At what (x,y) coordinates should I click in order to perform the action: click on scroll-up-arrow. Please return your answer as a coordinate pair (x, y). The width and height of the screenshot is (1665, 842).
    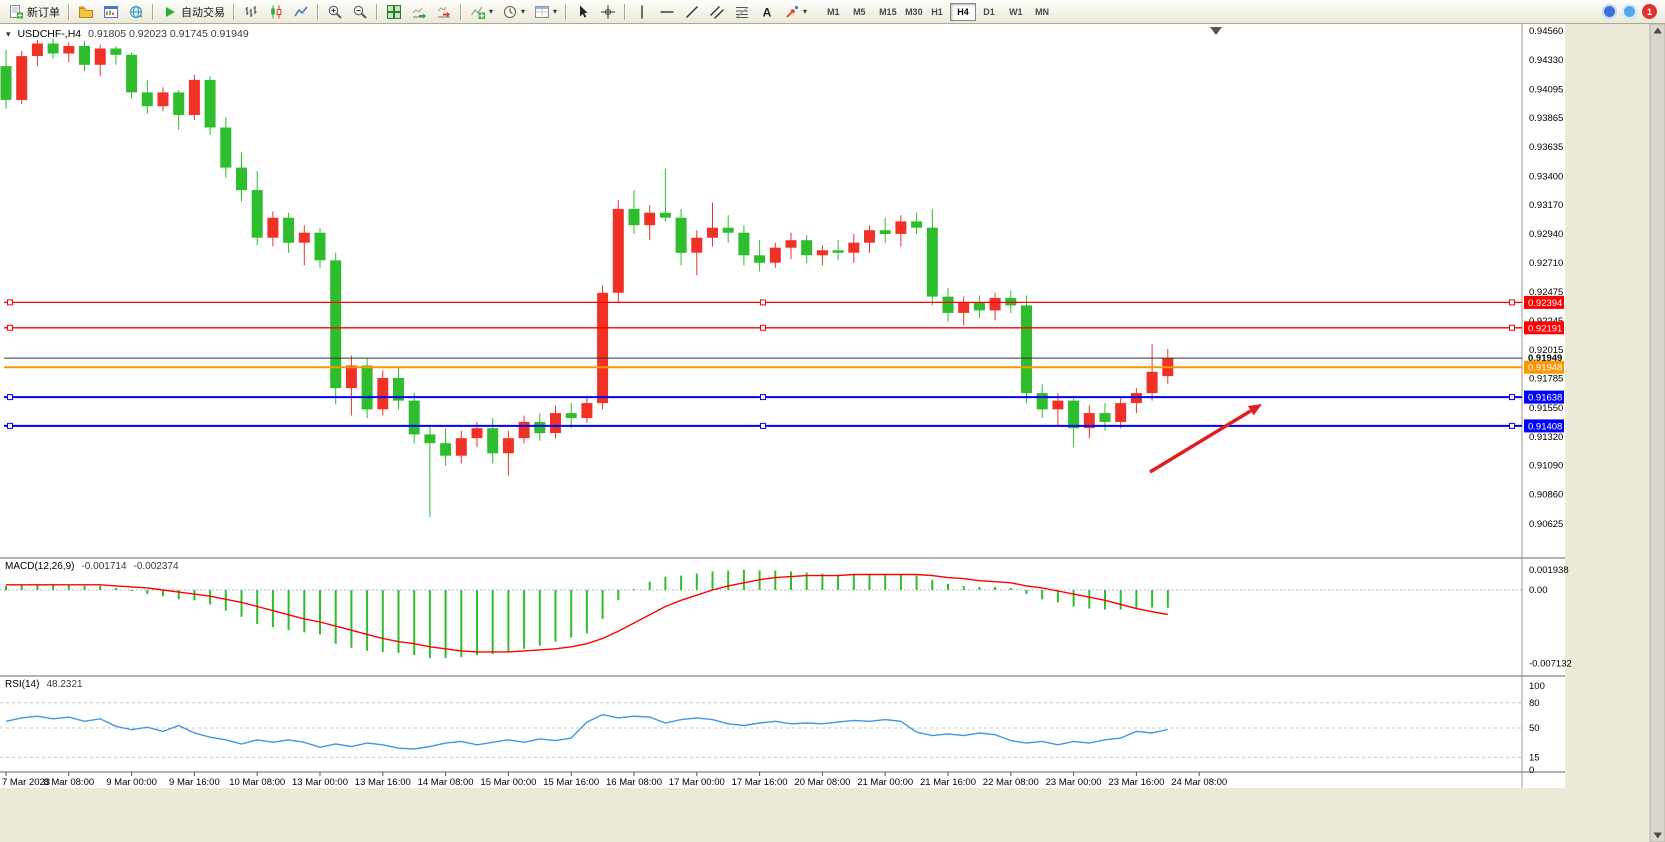
    Looking at the image, I should click on (1658, 30).